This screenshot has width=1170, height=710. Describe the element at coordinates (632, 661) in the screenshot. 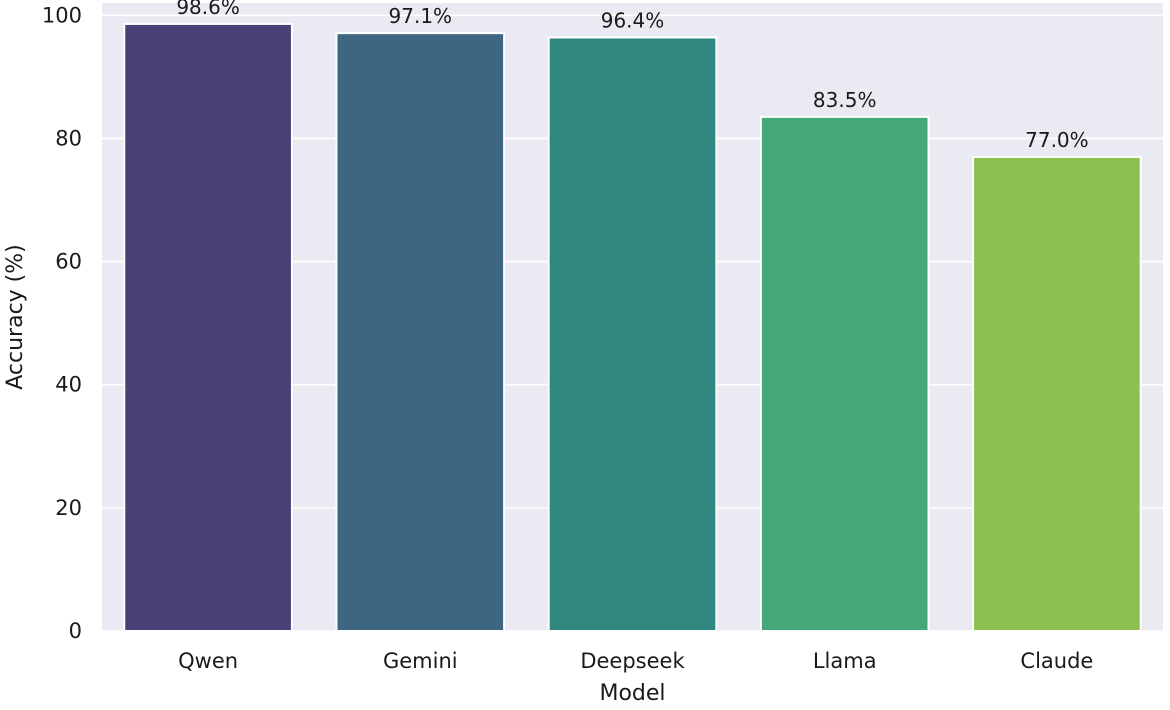

I see `x-tick-label: Deepseek` at that location.